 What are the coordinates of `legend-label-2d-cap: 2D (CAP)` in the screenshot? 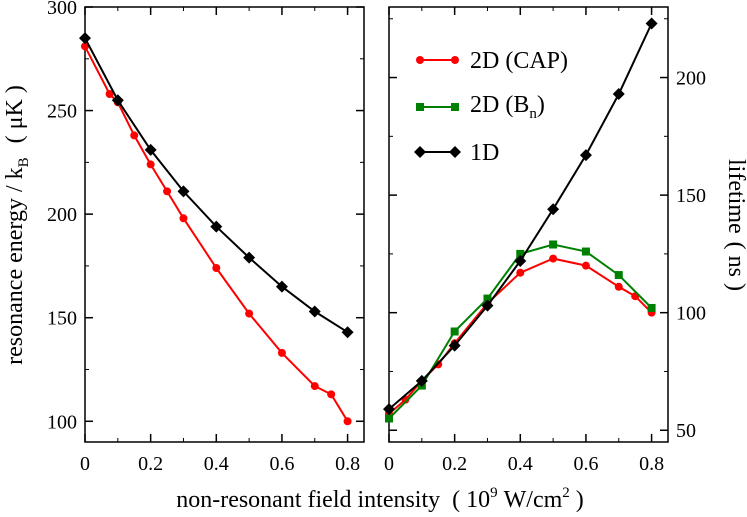 It's located at (519, 61).